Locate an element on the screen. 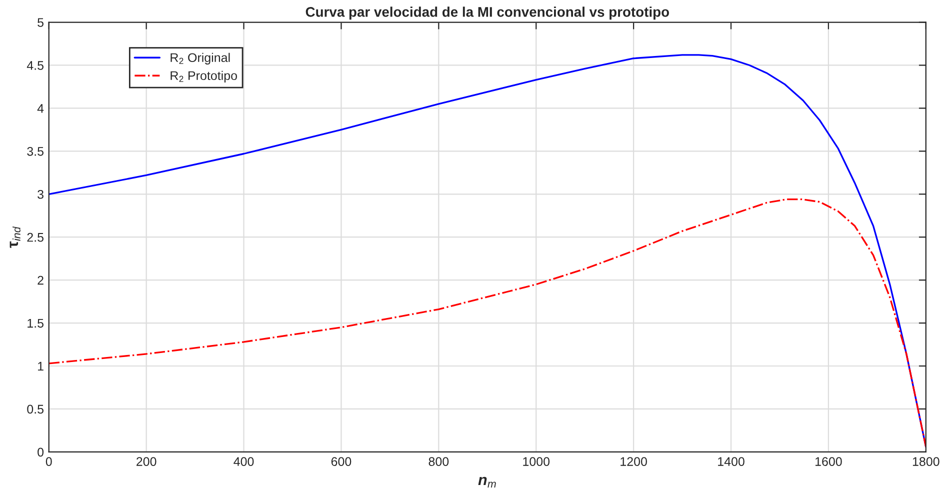 This screenshot has height=495, width=940. legend-label: R$_{2}$ Prototipo is located at coordinates (203, 76).